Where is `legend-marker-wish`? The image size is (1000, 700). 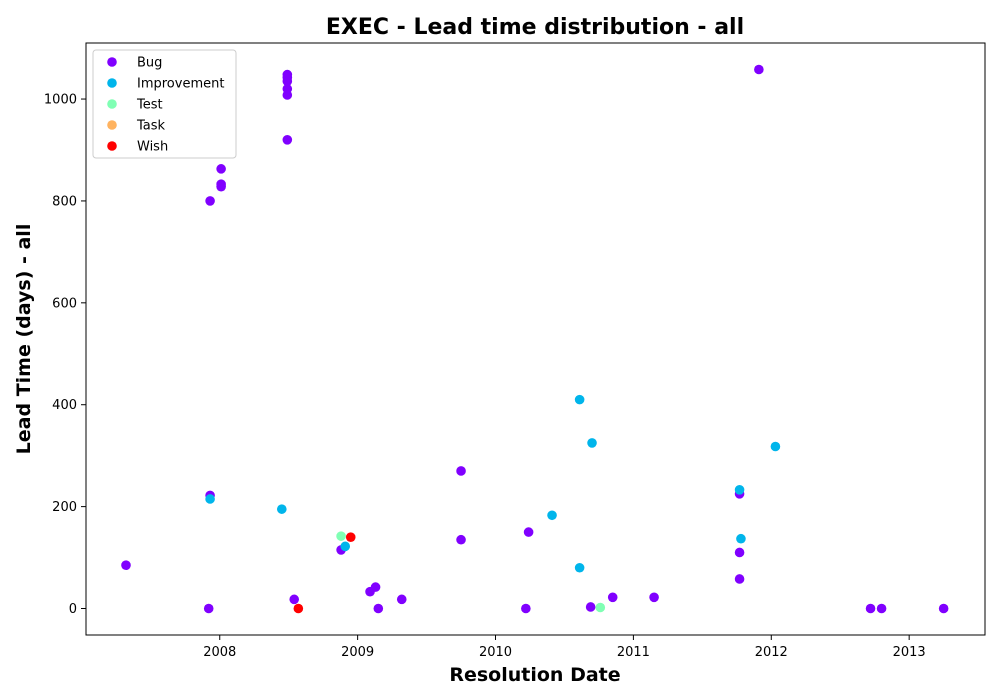 legend-marker-wish is located at coordinates (112, 146).